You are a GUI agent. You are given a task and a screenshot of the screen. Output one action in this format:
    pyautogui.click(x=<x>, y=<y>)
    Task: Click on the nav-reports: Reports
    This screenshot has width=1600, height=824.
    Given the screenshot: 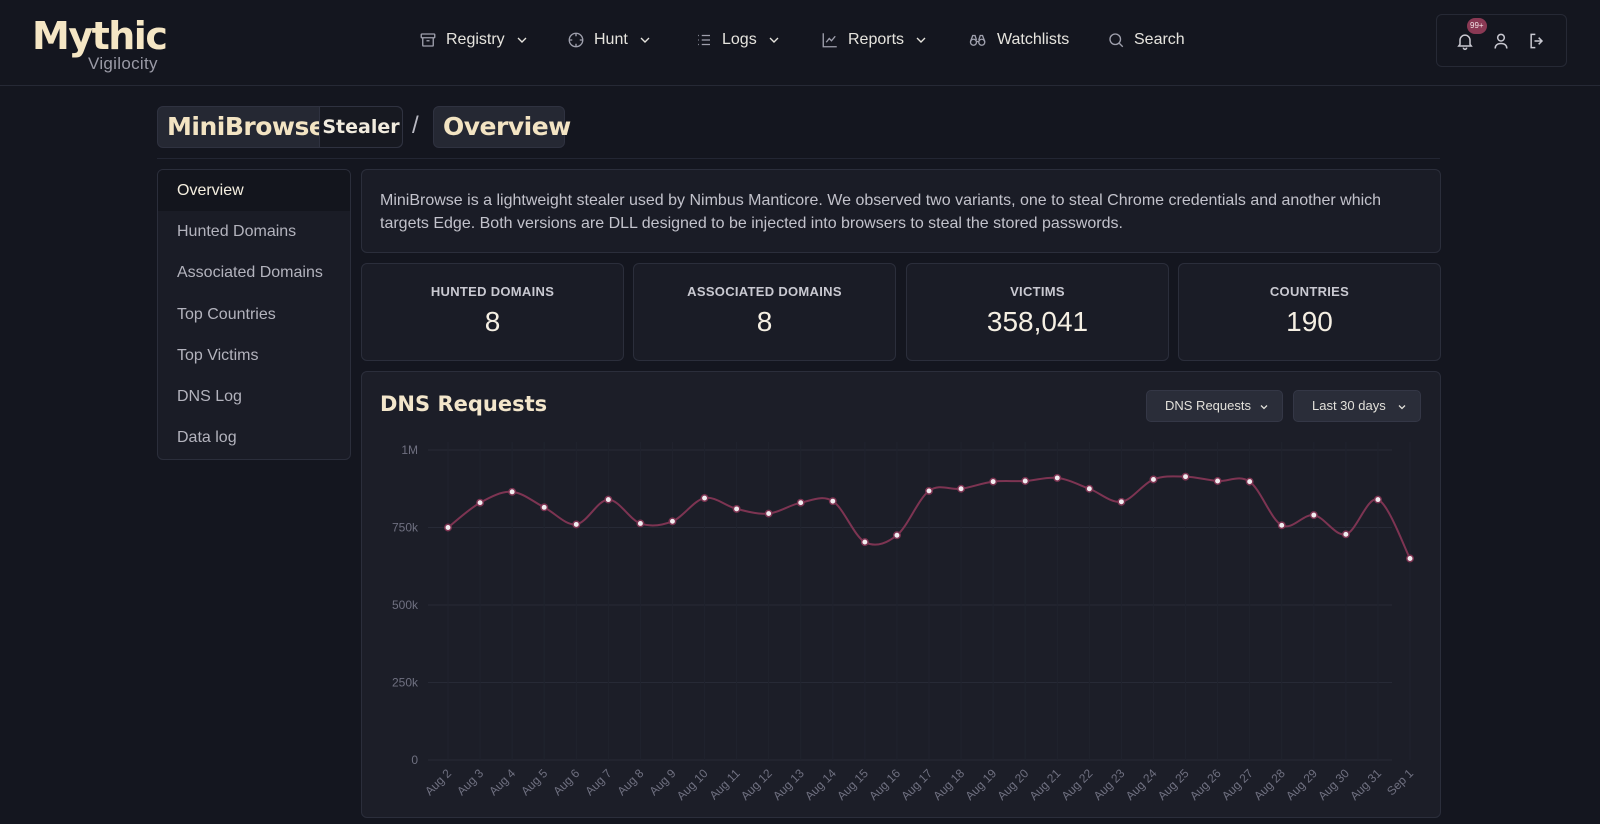 What is the action you would take?
    pyautogui.click(x=875, y=40)
    